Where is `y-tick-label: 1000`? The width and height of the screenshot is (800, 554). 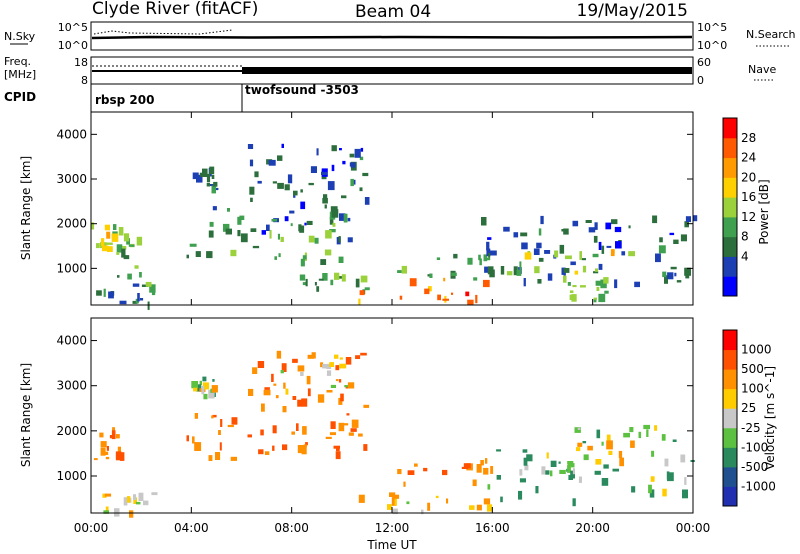
y-tick-label: 1000 is located at coordinates (71, 476).